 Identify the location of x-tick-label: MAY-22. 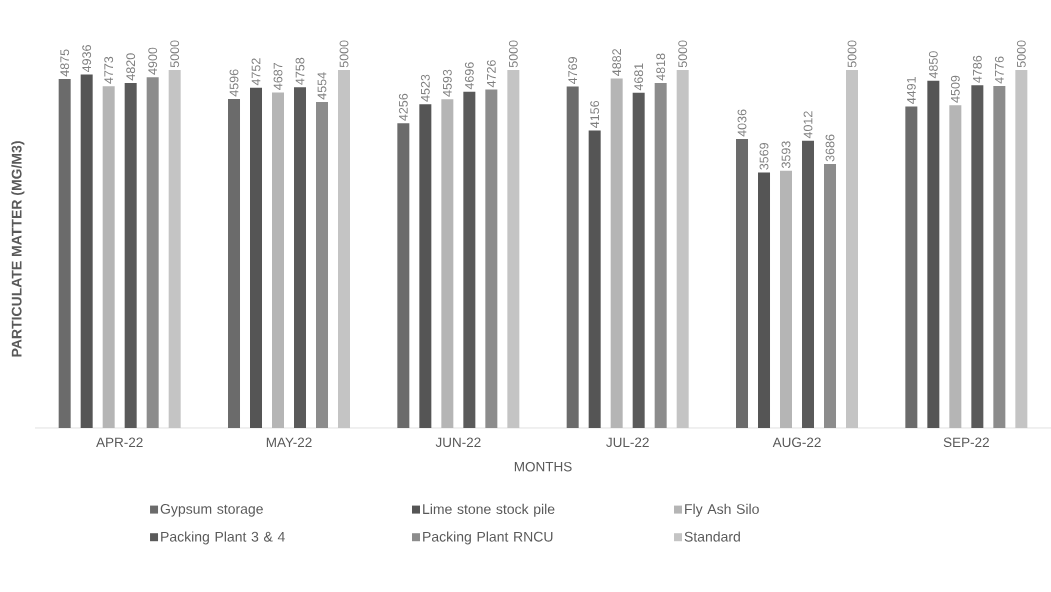
(289, 442).